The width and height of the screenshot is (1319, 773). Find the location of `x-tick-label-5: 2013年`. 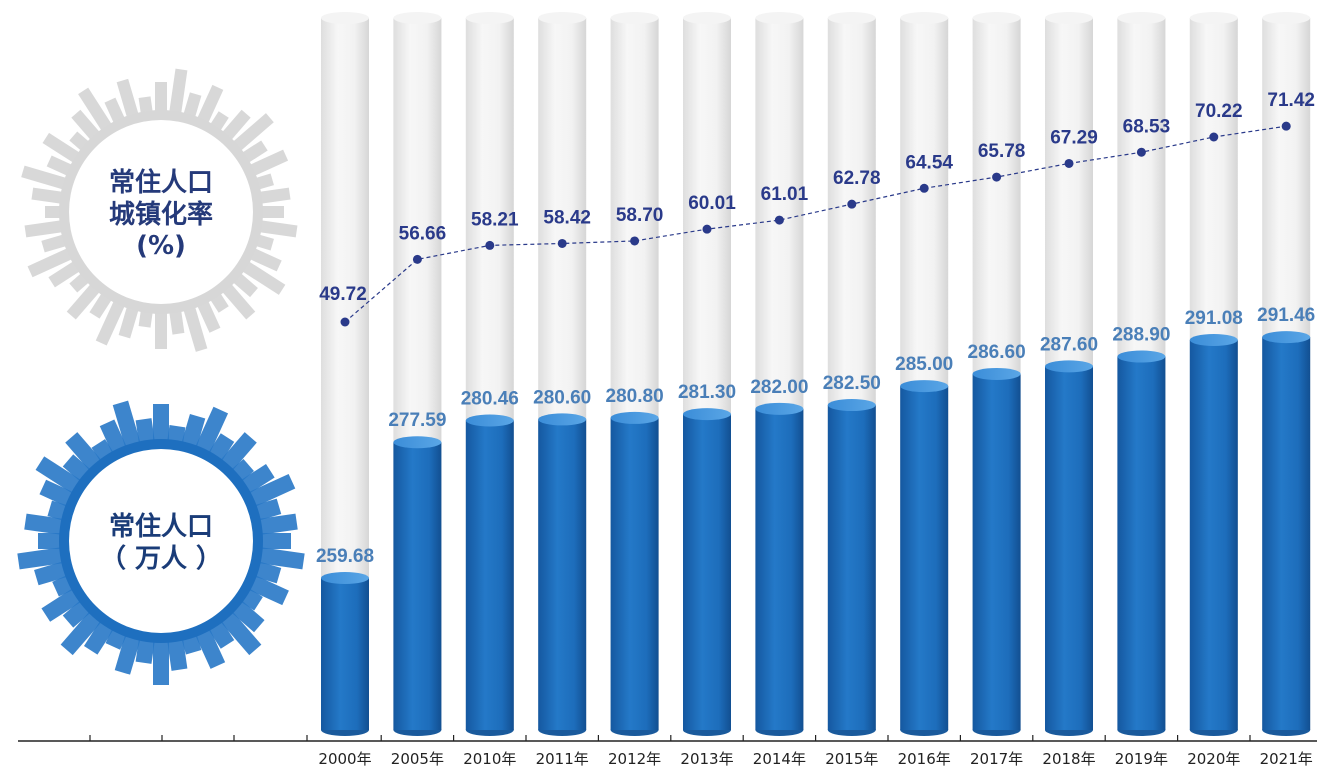

x-tick-label-5: 2013年 is located at coordinates (706, 759).